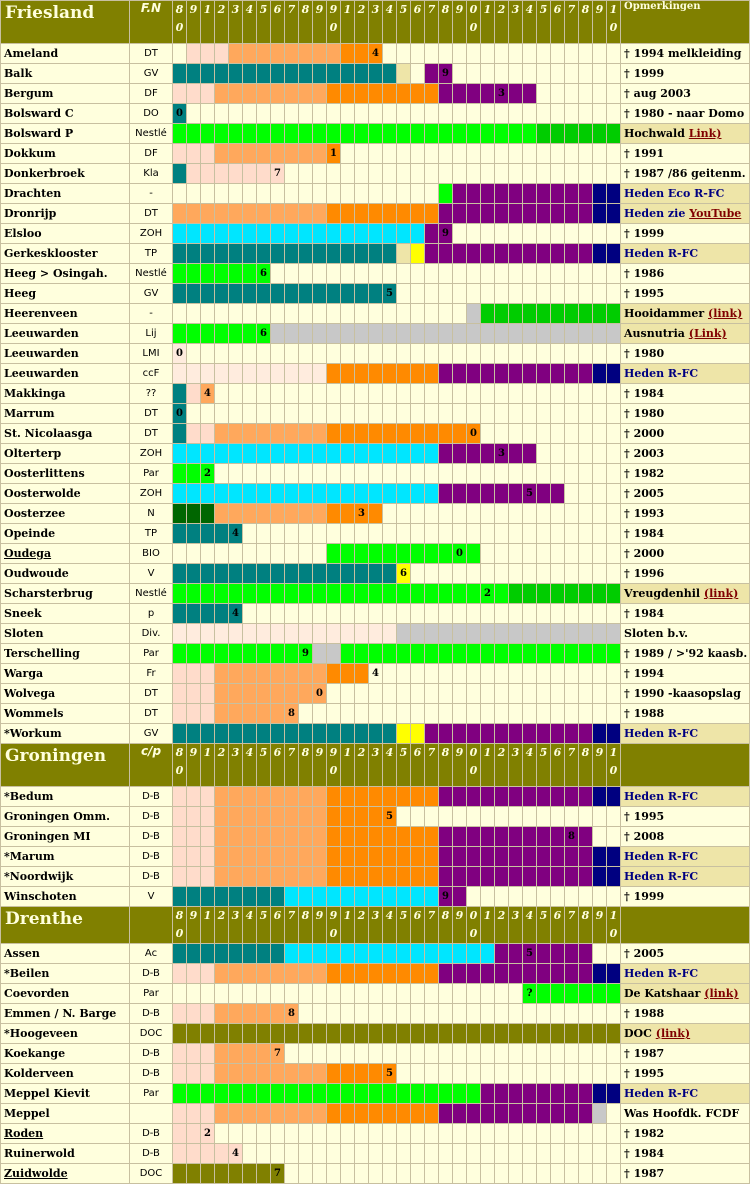 The image size is (750, 1184). Describe the element at coordinates (685, 593) in the screenshot. I see `remark: Vreugdenhil (link)` at that location.